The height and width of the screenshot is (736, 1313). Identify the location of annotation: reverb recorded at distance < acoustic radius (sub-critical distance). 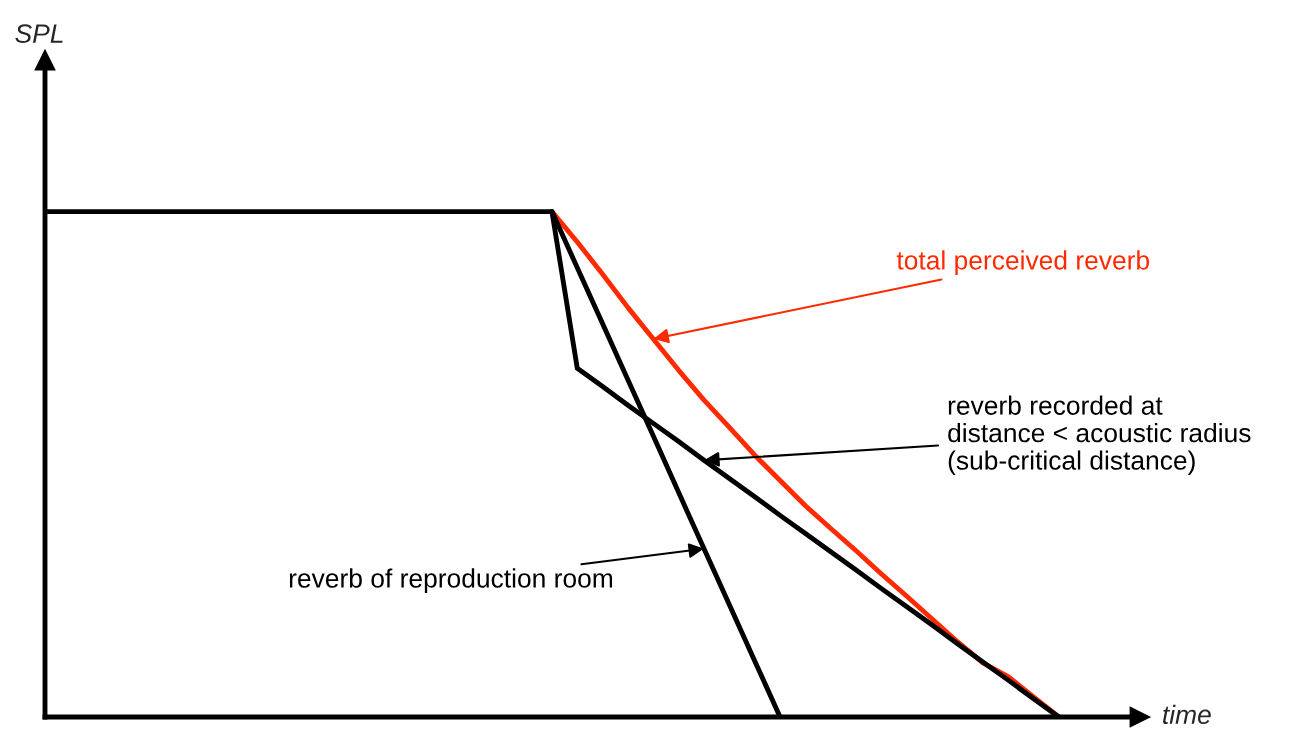
(1099, 435).